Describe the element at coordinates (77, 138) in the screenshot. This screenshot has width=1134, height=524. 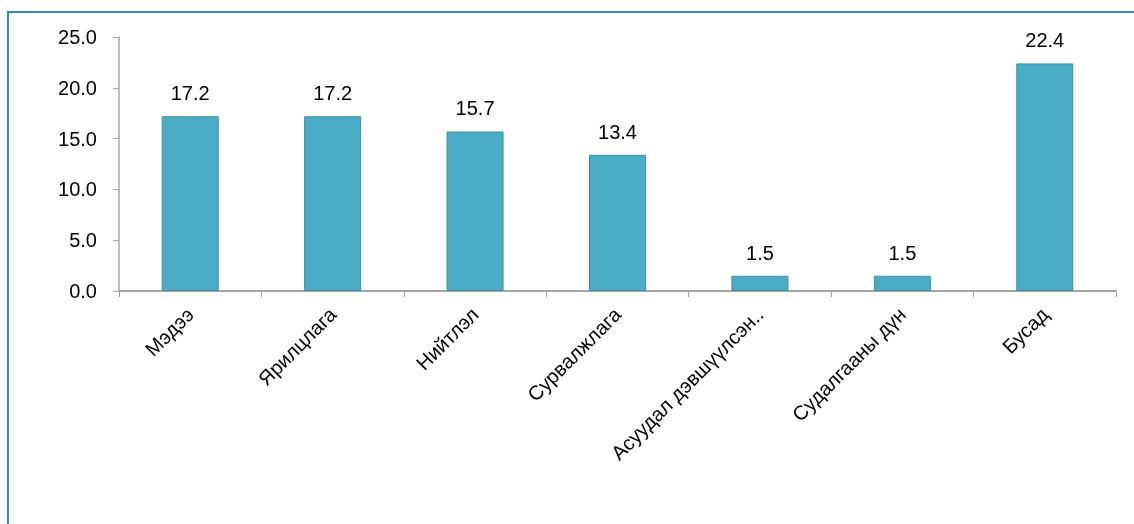
I see `y-tick-label: 15.0` at that location.